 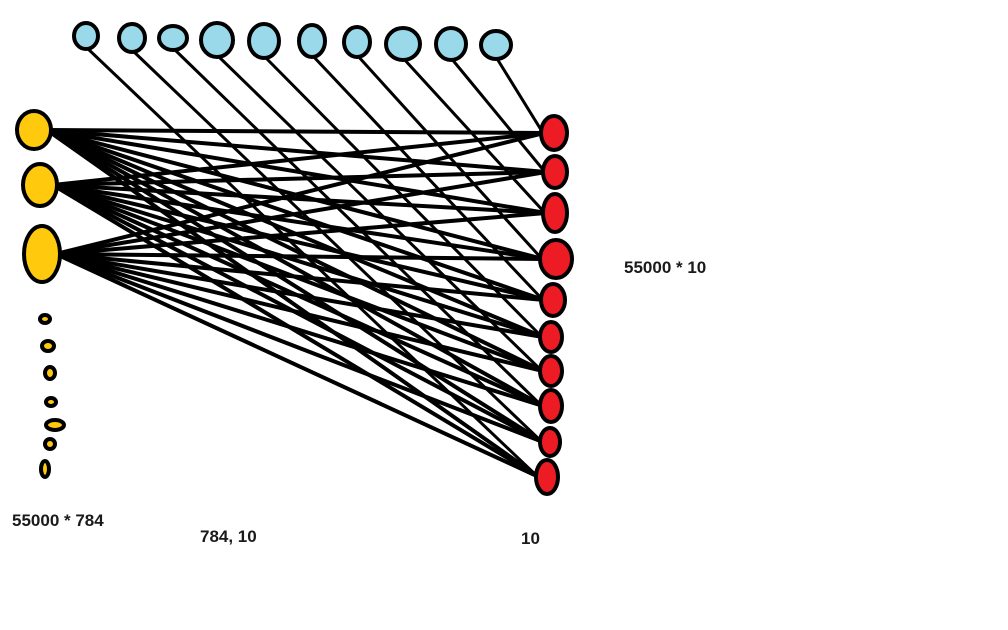 I want to click on input-shape-label: 55000 * 784, so click(x=58, y=520).